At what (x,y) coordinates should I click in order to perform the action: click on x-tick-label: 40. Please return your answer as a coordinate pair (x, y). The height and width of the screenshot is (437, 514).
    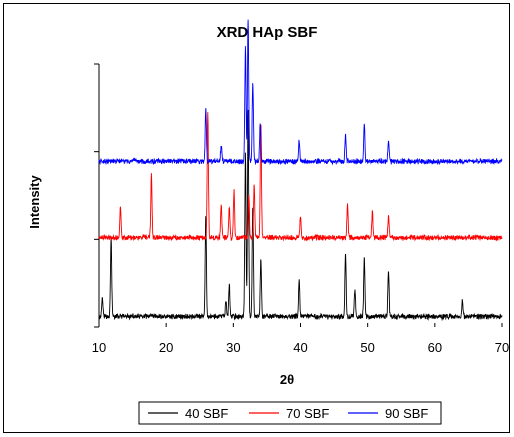
    Looking at the image, I should click on (300, 347).